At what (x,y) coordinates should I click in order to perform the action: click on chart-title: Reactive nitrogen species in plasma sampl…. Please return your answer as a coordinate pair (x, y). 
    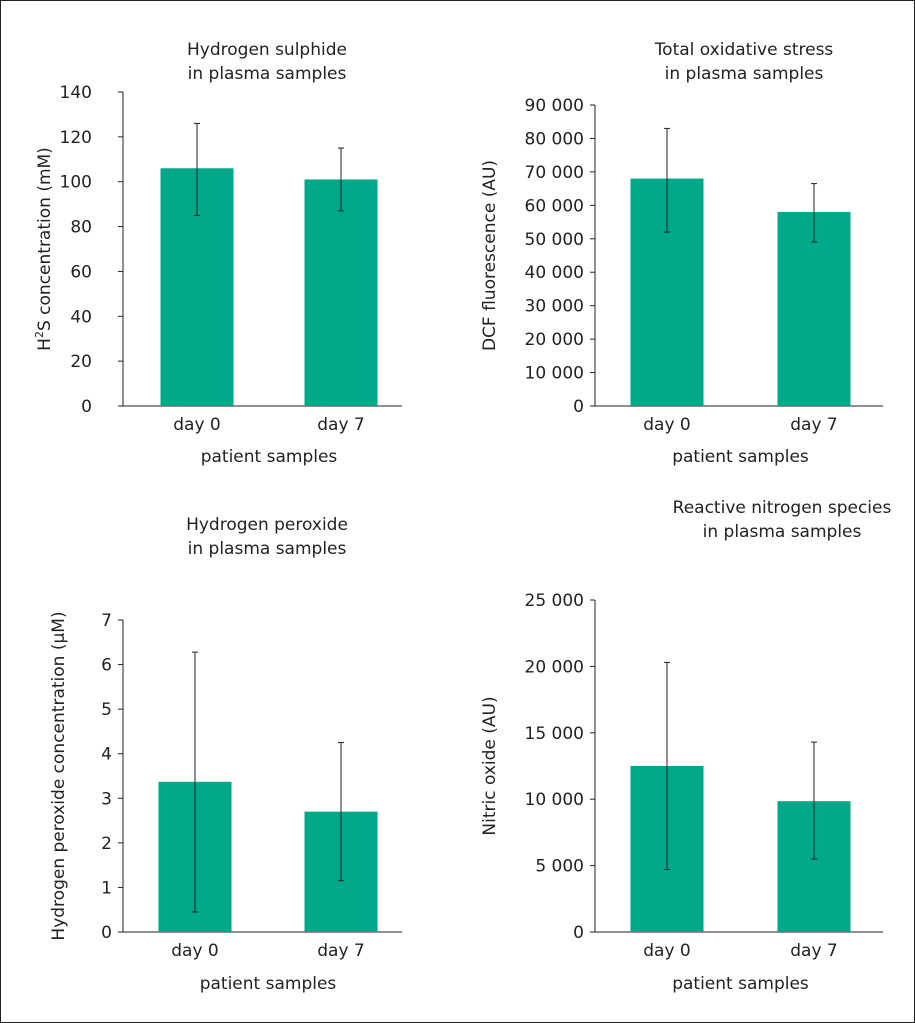
    Looking at the image, I should click on (782, 520).